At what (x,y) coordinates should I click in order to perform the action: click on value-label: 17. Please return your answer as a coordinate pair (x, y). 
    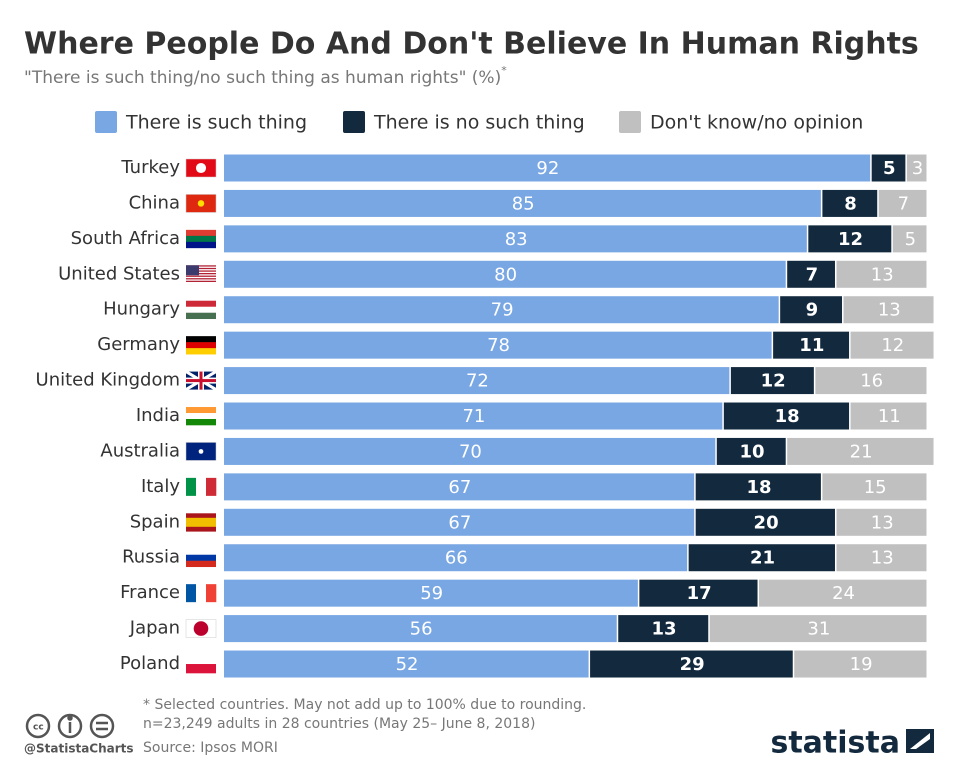
    Looking at the image, I should click on (699, 593).